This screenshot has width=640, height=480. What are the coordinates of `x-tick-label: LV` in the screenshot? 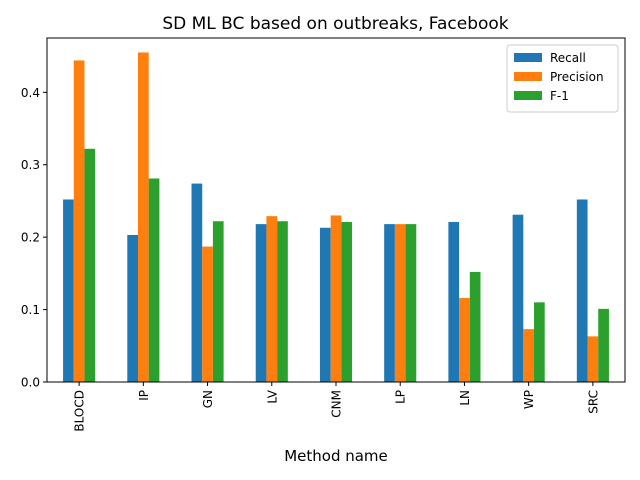 It's located at (272, 396).